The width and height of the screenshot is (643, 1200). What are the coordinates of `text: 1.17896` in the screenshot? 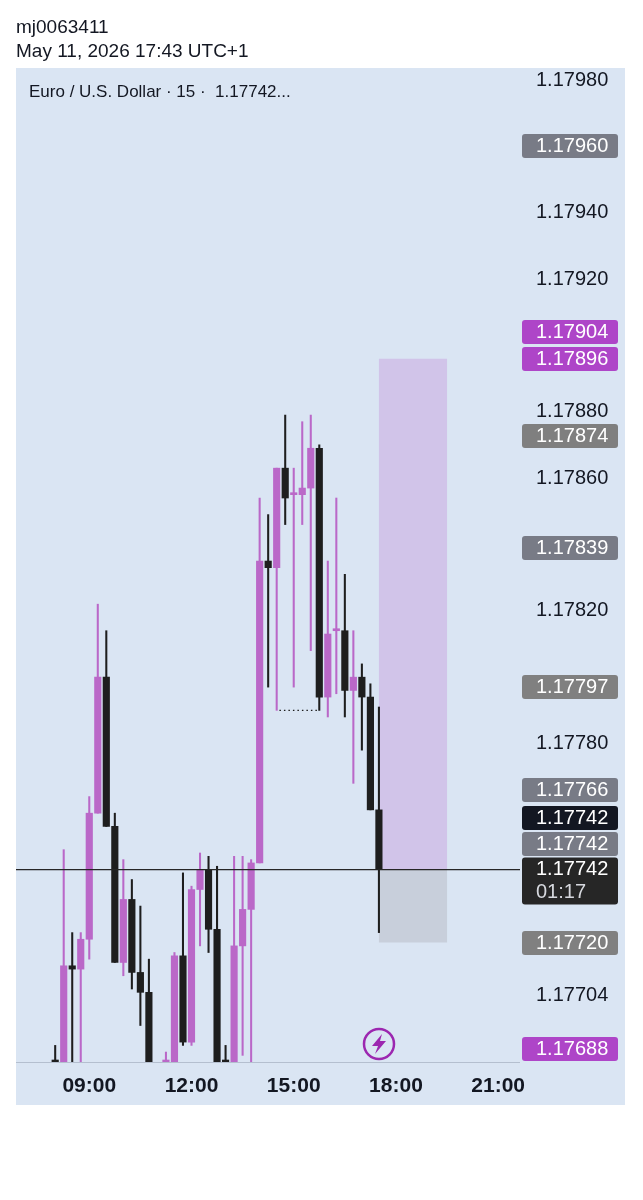 It's located at (572, 357).